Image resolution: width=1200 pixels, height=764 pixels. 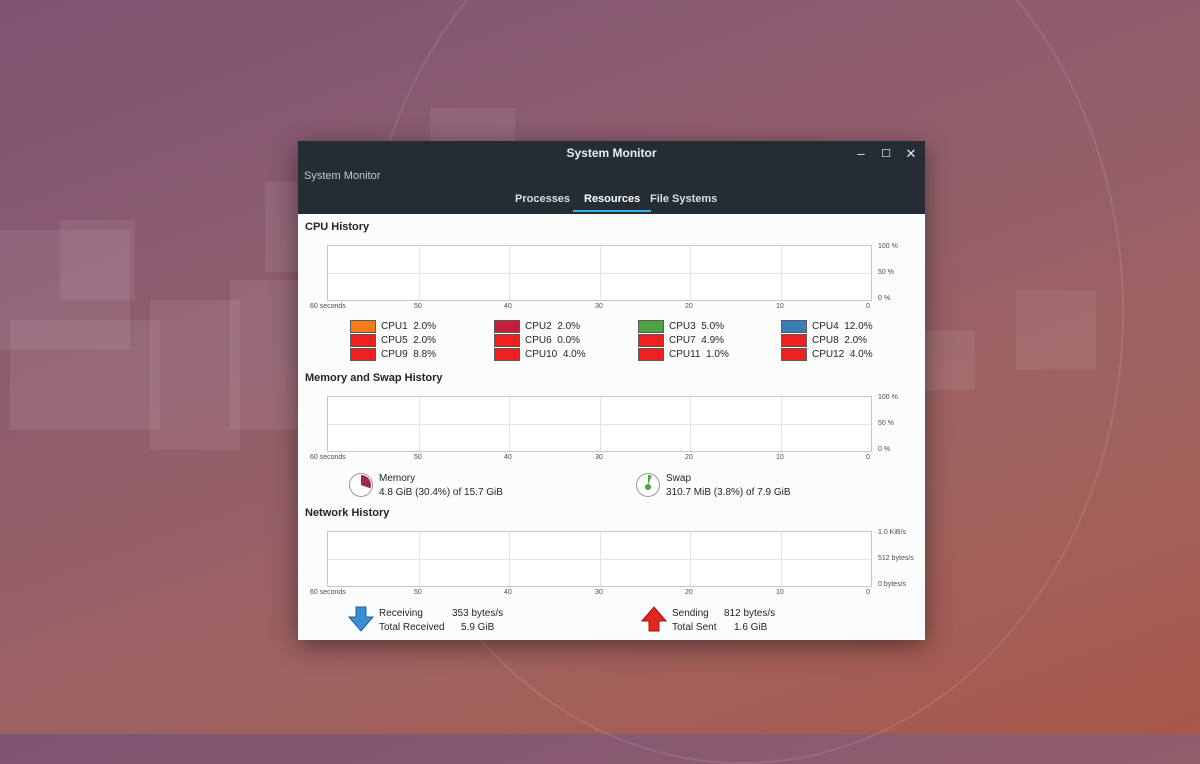 I want to click on swap-label: Swap, so click(x=679, y=478).